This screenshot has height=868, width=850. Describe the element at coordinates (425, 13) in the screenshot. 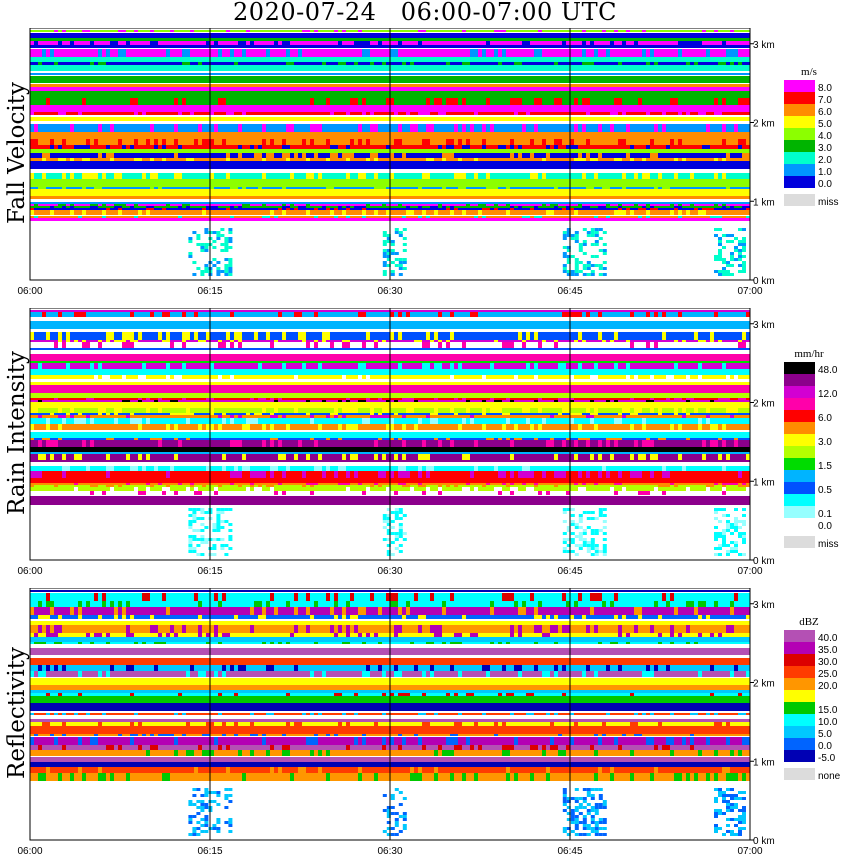

I see `page-title: 2020-07-24 06:00-07:00 UTC` at that location.